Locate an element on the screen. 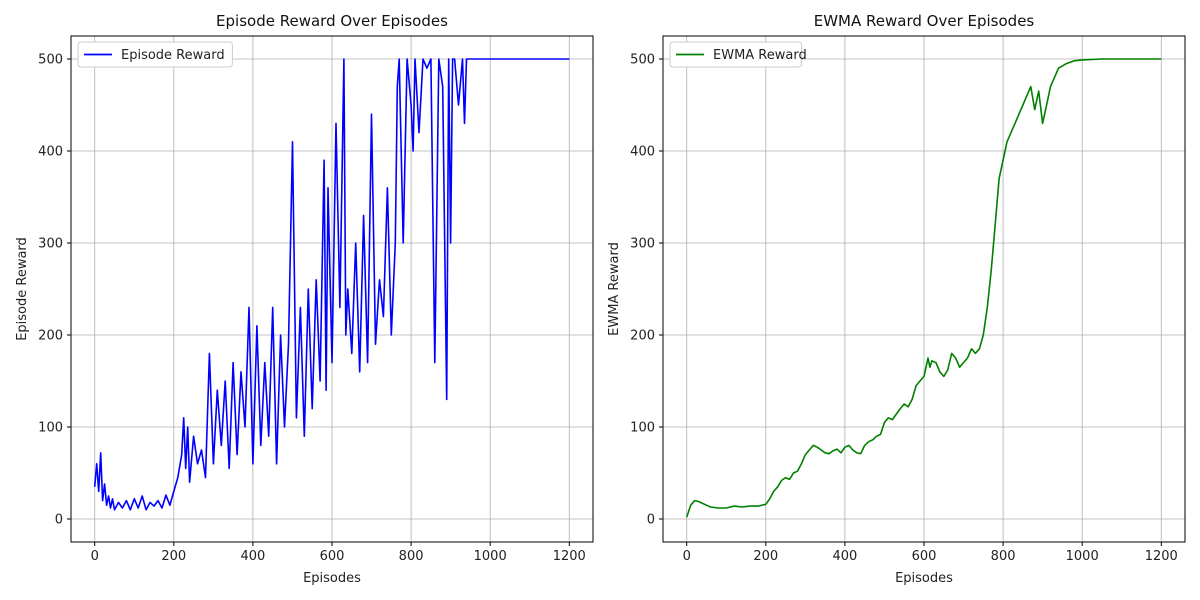 This screenshot has height=600, width=1200. y-axis-label: EWMA Reward is located at coordinates (614, 289).